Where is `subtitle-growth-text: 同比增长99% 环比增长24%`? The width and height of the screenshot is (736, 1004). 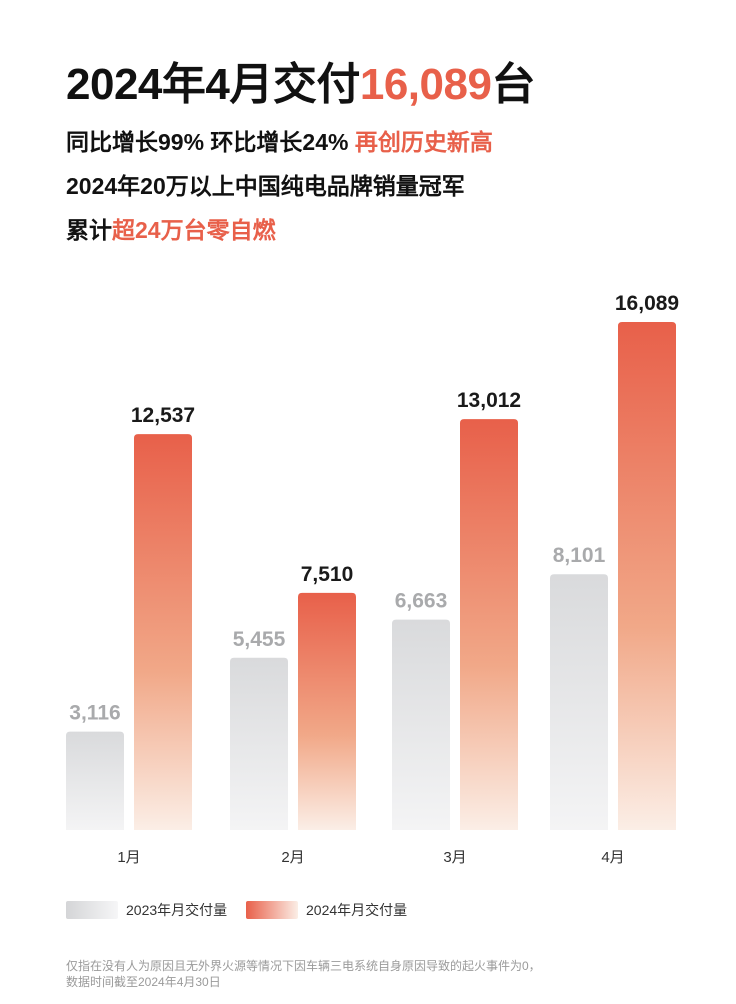 subtitle-growth-text: 同比增长99% 环比增长24% is located at coordinates (210, 142).